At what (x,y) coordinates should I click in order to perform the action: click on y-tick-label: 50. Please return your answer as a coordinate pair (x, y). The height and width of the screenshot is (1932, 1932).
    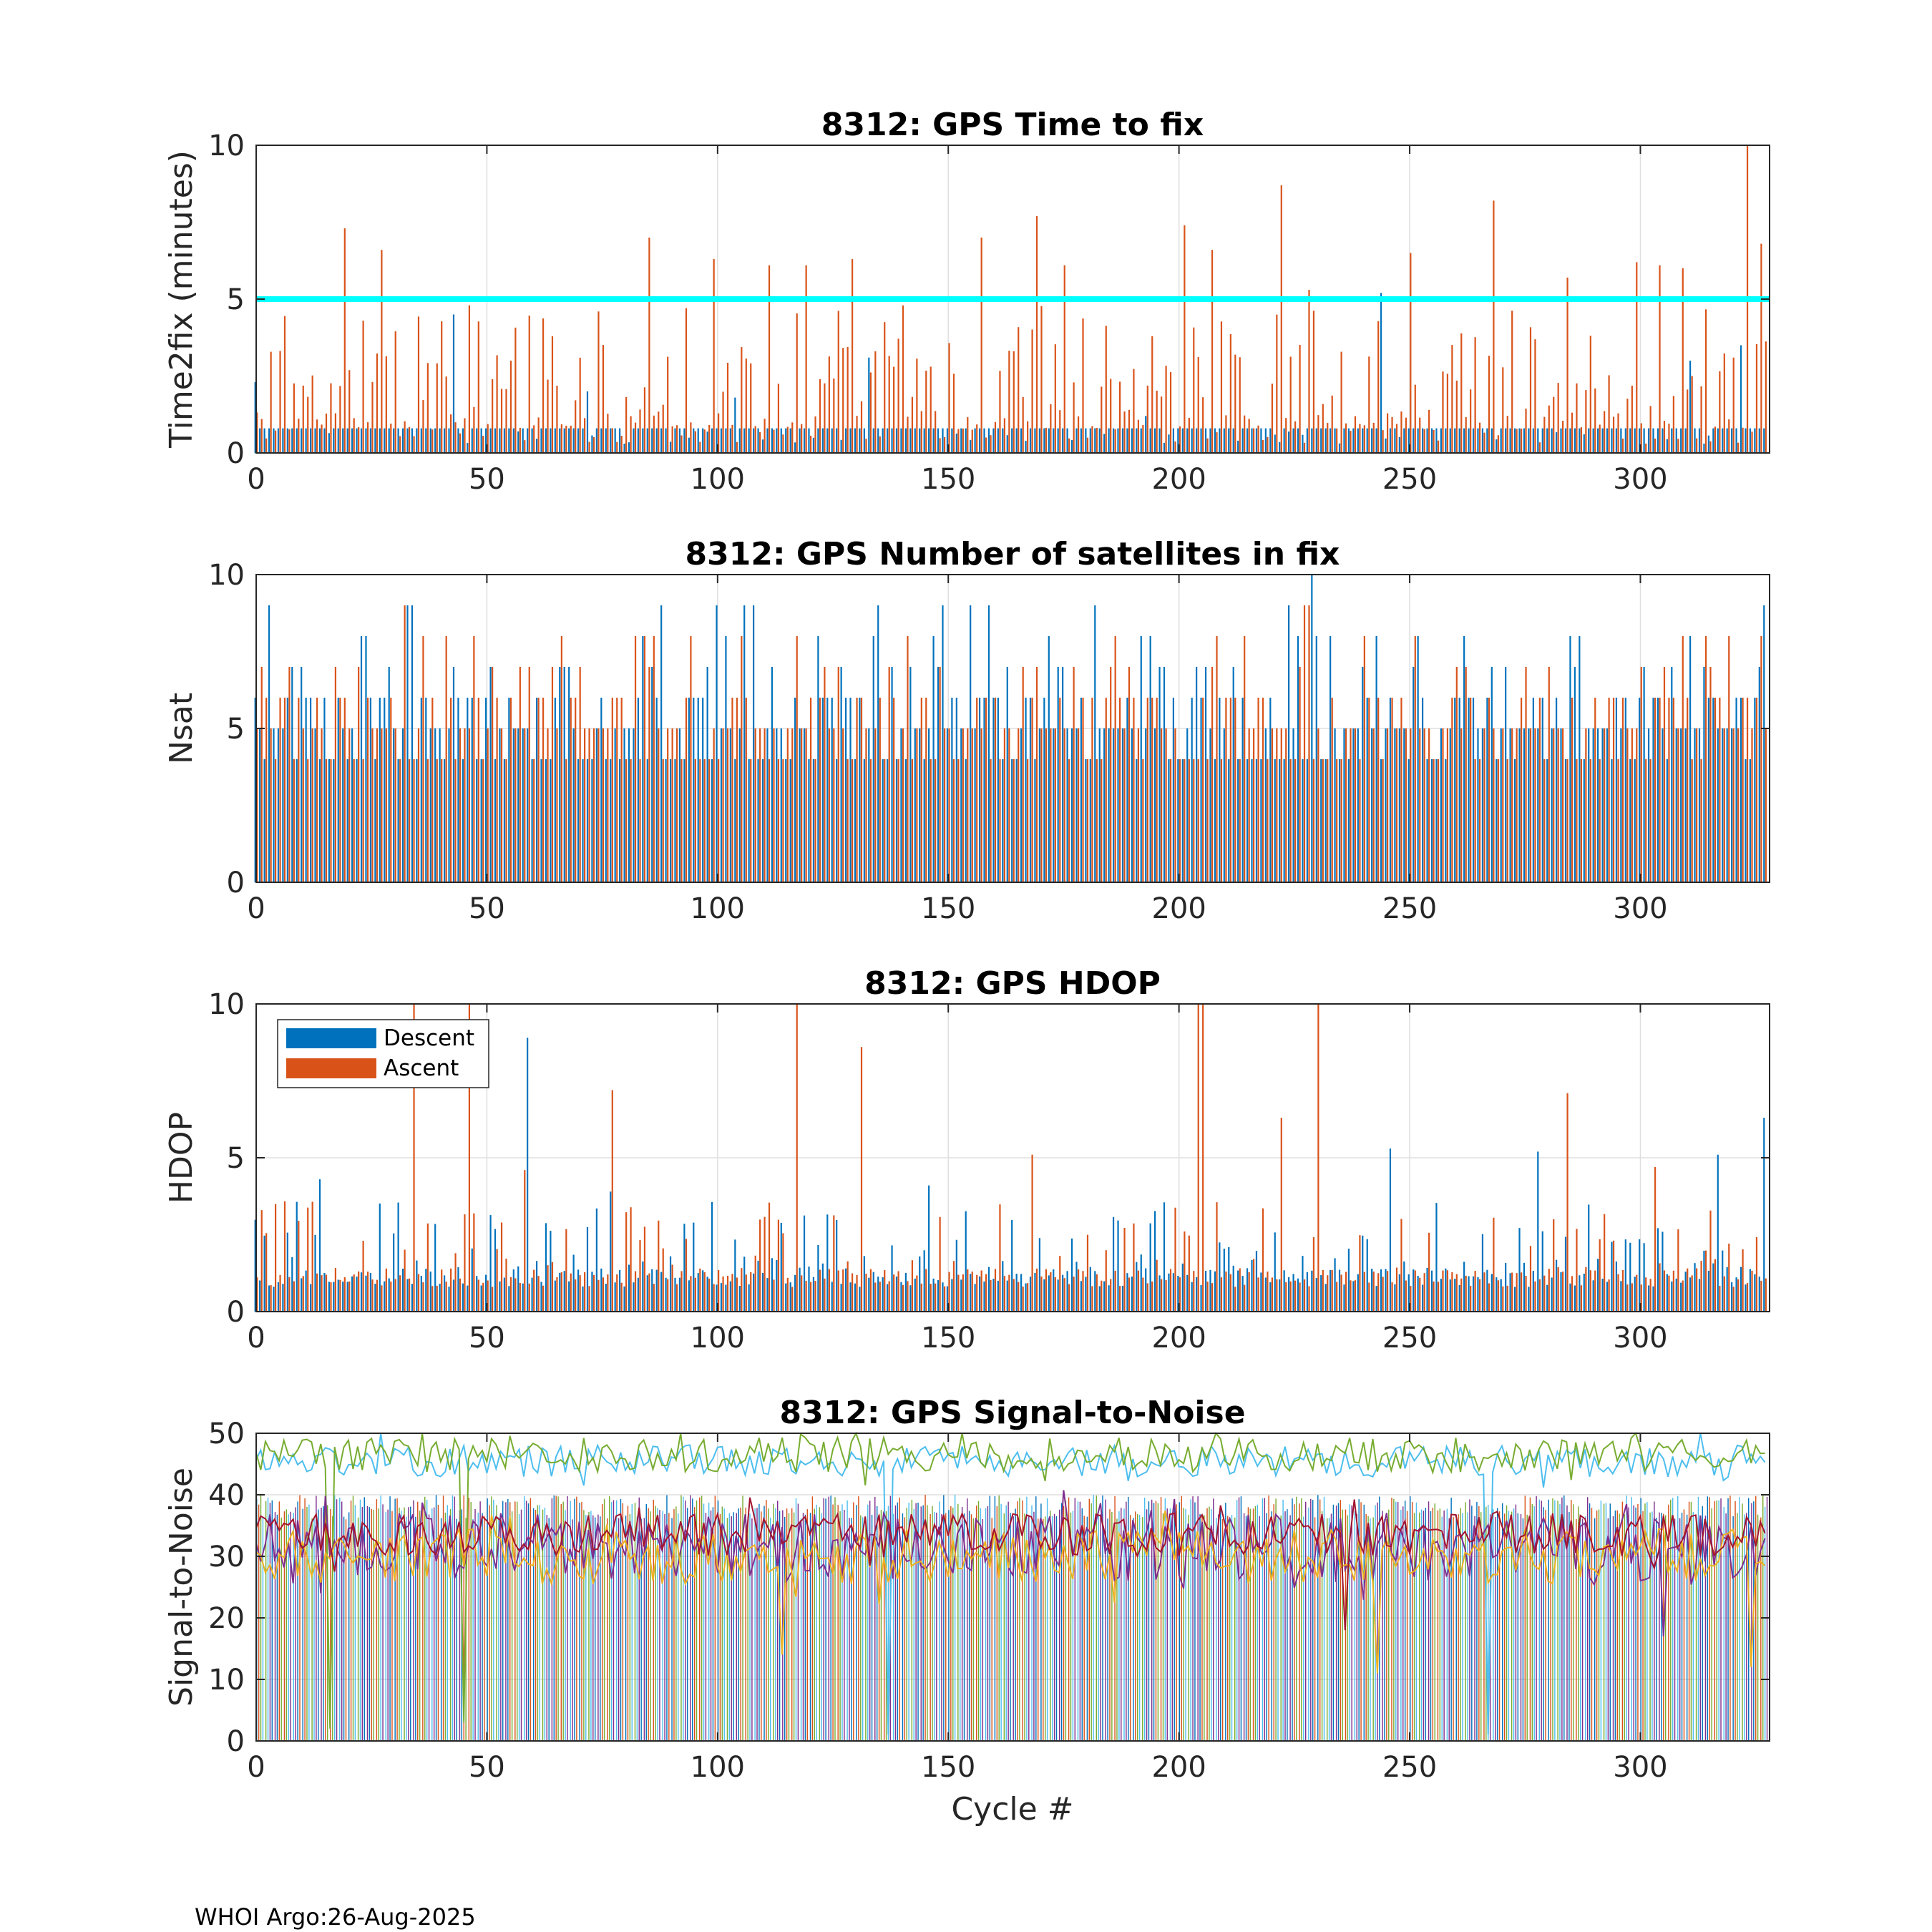
    Looking at the image, I should click on (226, 1434).